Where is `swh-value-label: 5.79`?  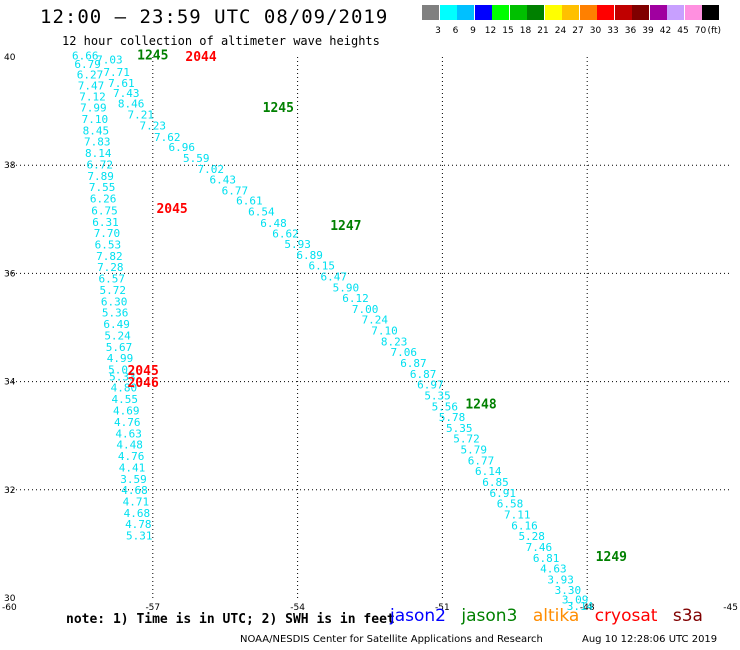 swh-value-label: 5.79 is located at coordinates (474, 450).